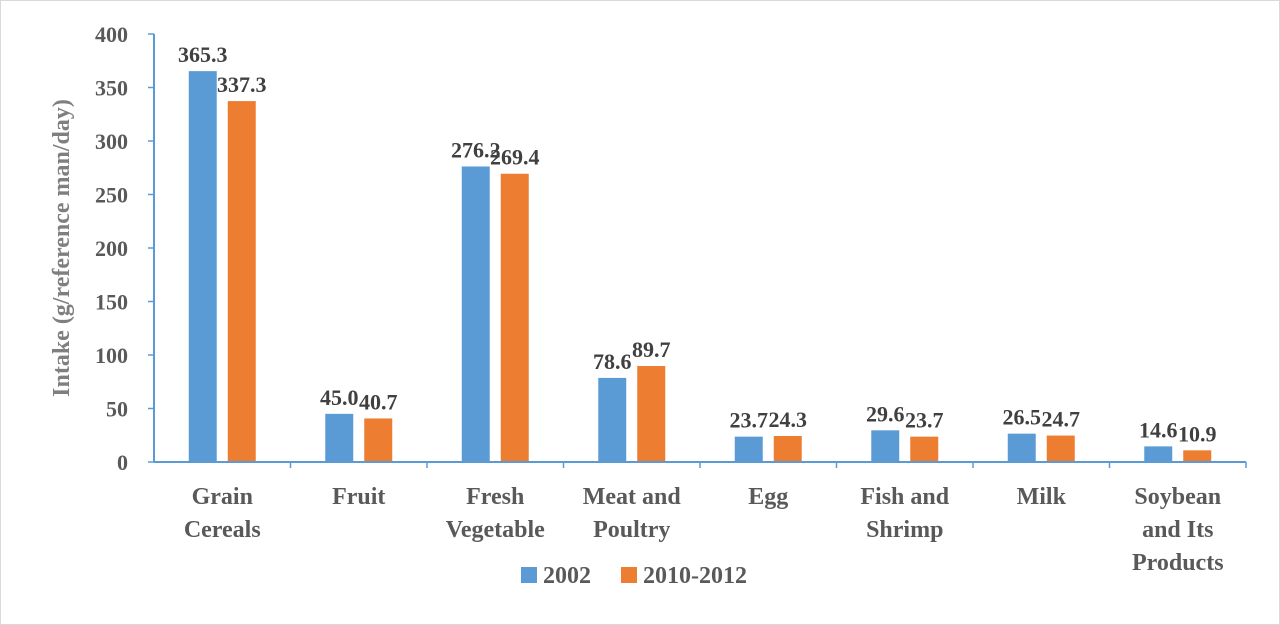 The height and width of the screenshot is (625, 1280). Describe the element at coordinates (476, 149) in the screenshot. I see `data-label: 276.2` at that location.